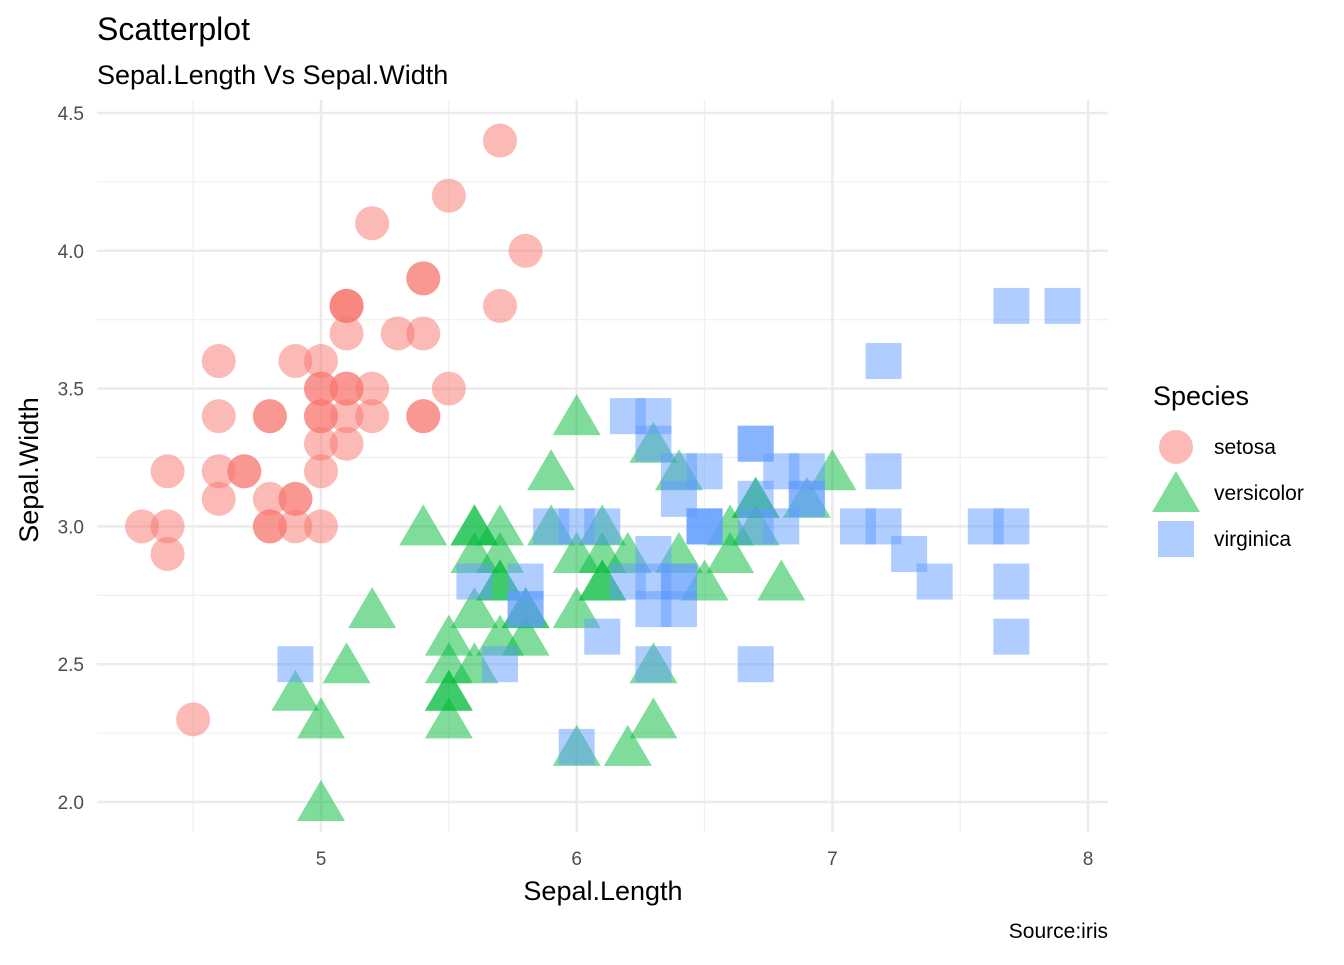 This screenshot has width=1344, height=965. Describe the element at coordinates (272, 75) in the screenshot. I see `chart-subtitle: Sepal.Length Vs Sepal.Width` at that location.